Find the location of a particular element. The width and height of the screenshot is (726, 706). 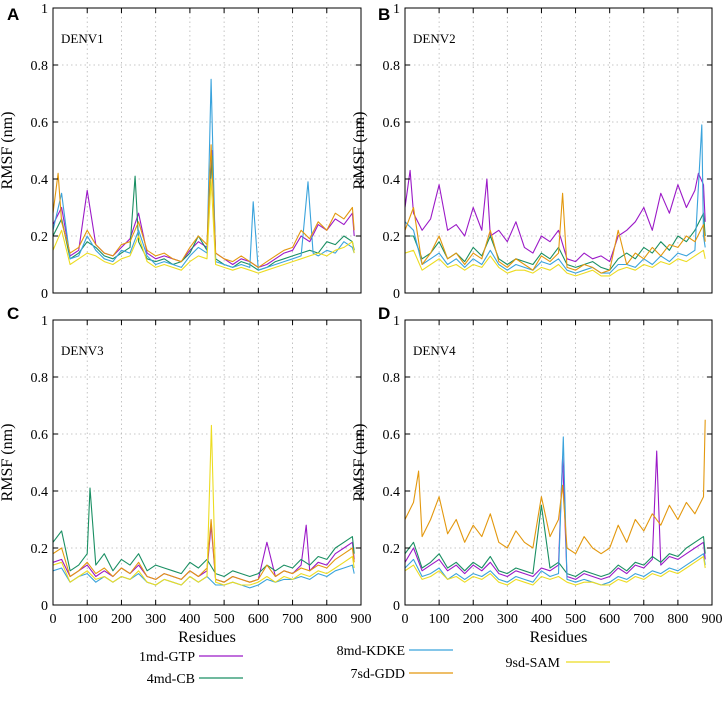

series-line-4md-cb is located at coordinates (204, 532).